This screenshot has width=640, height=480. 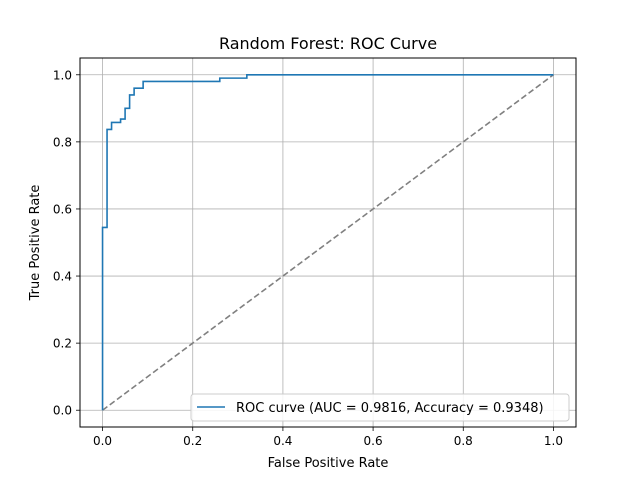 What do you see at coordinates (62, 277) in the screenshot?
I see `y-tick-label: 0.4` at bounding box center [62, 277].